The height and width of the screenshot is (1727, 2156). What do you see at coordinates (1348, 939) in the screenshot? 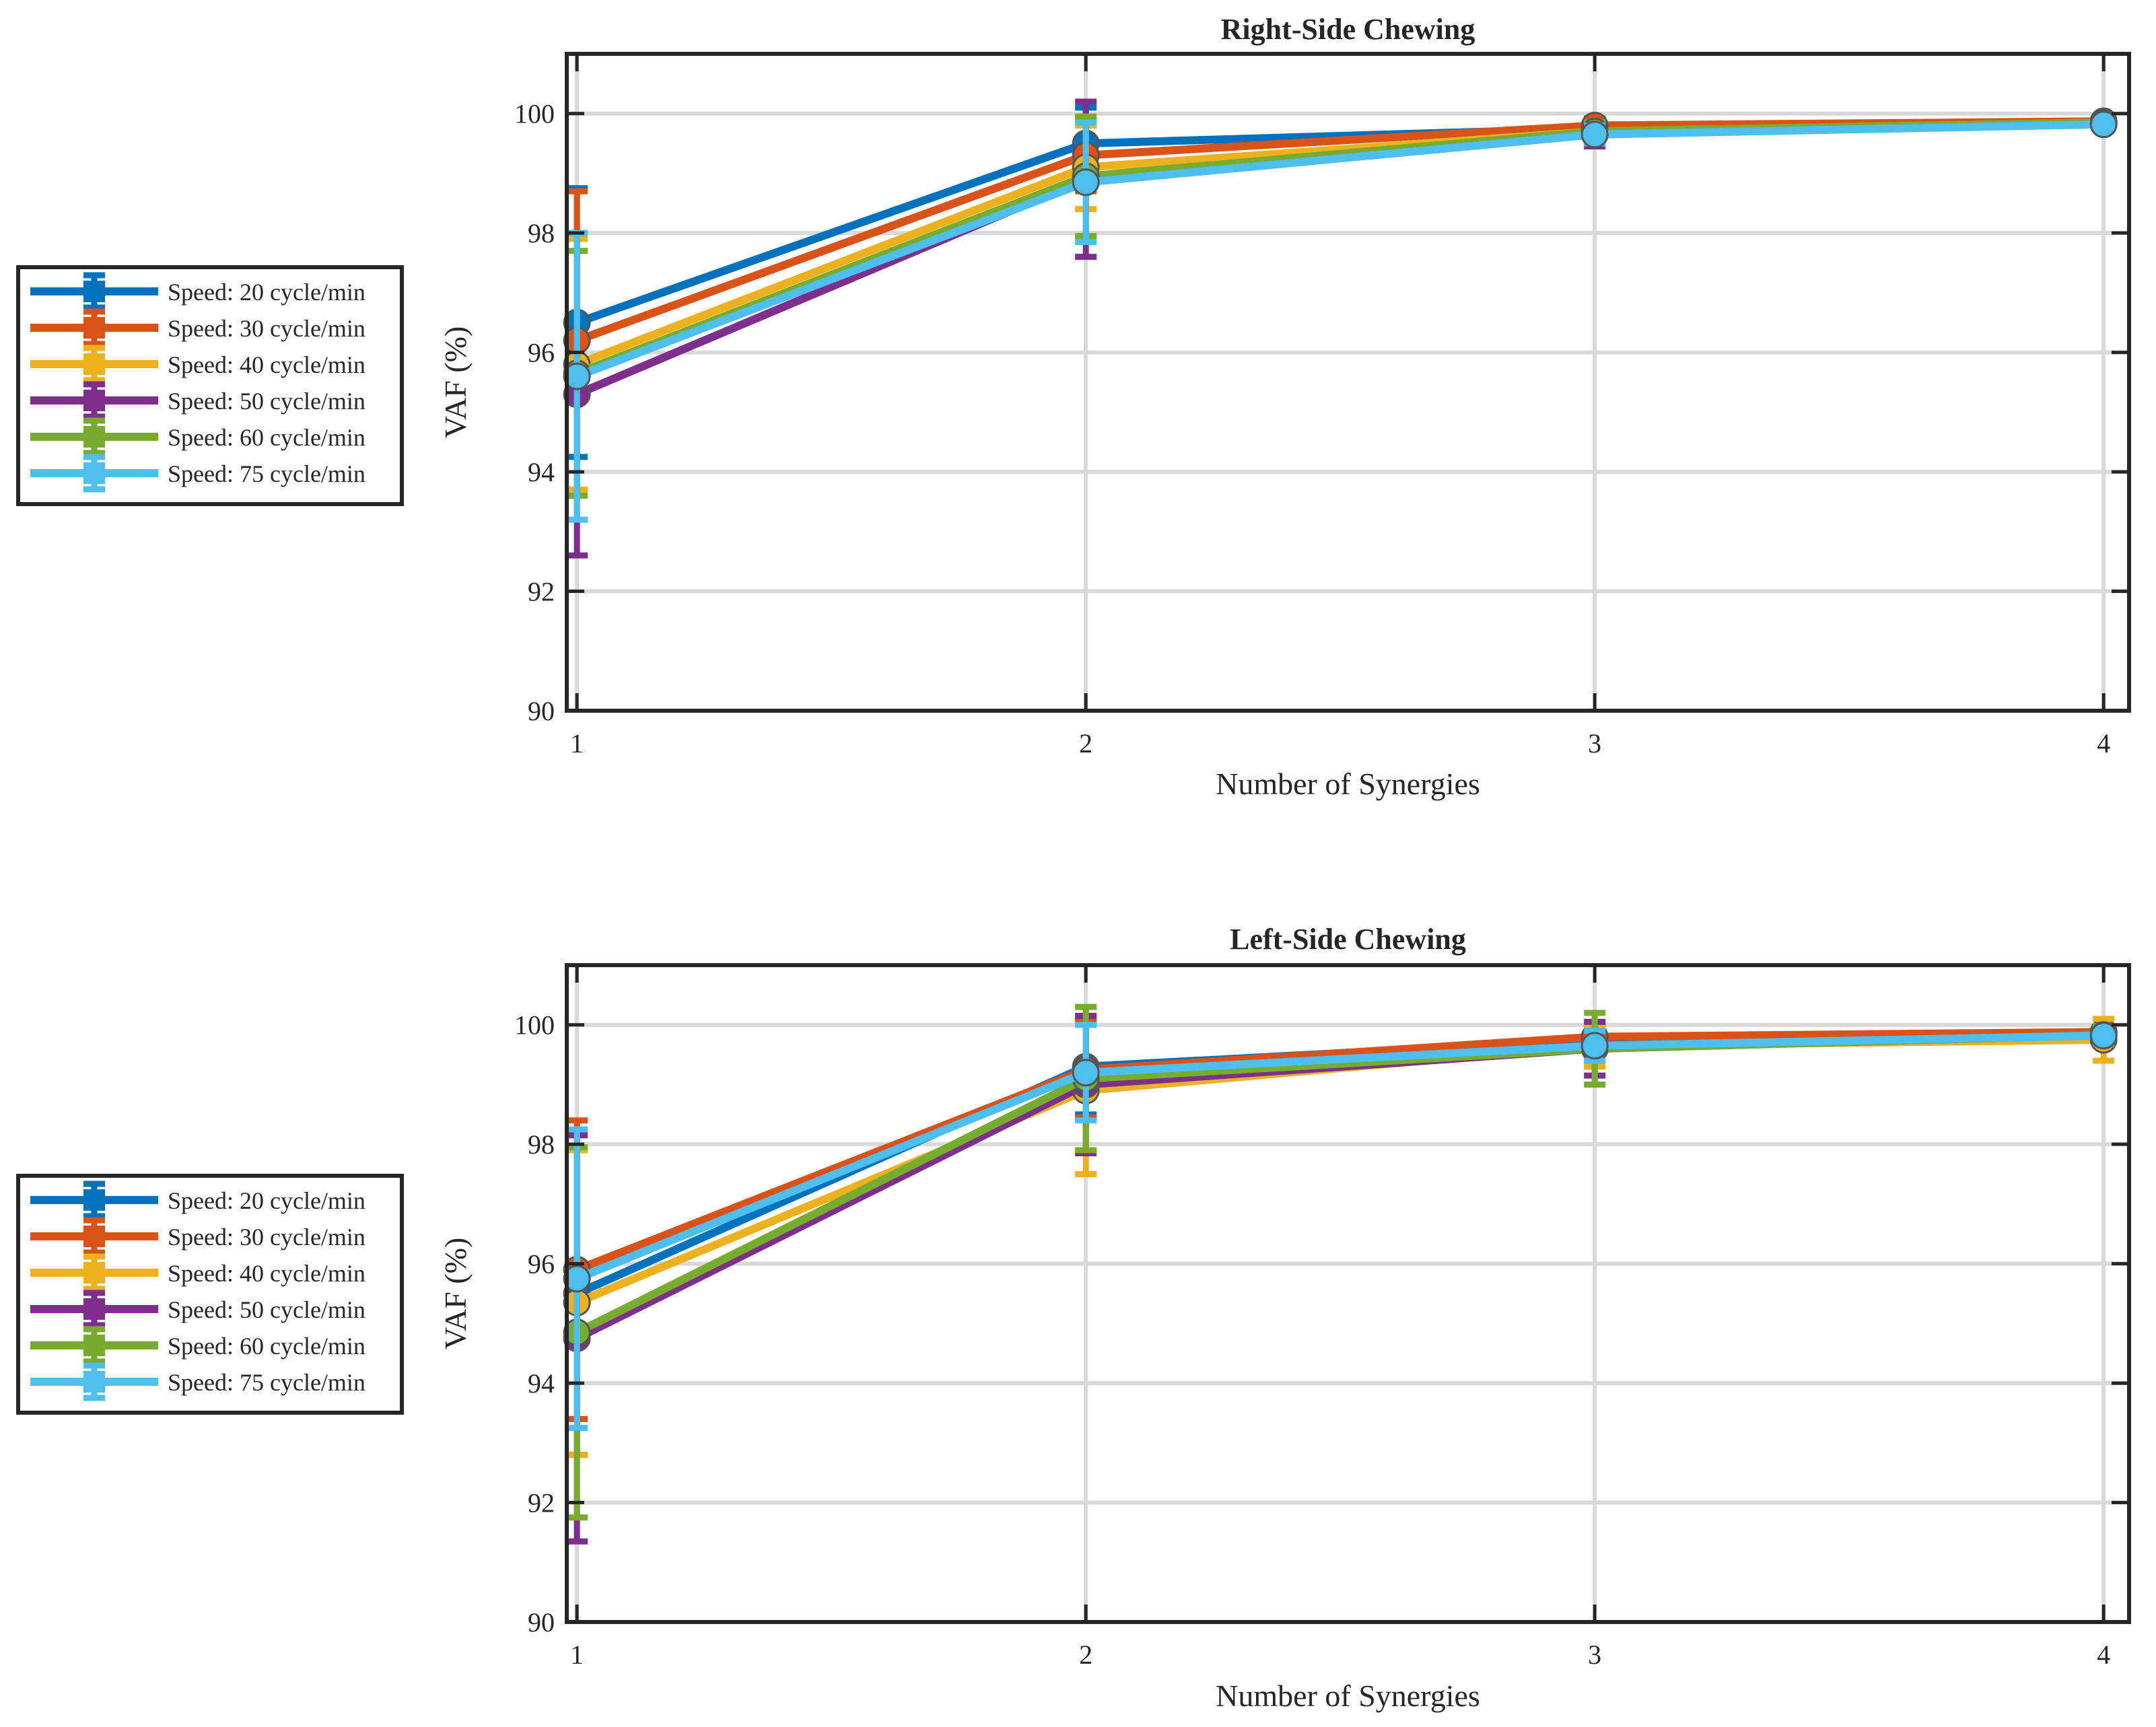
I see `chart-title: Left-Side Chewing` at bounding box center [1348, 939].